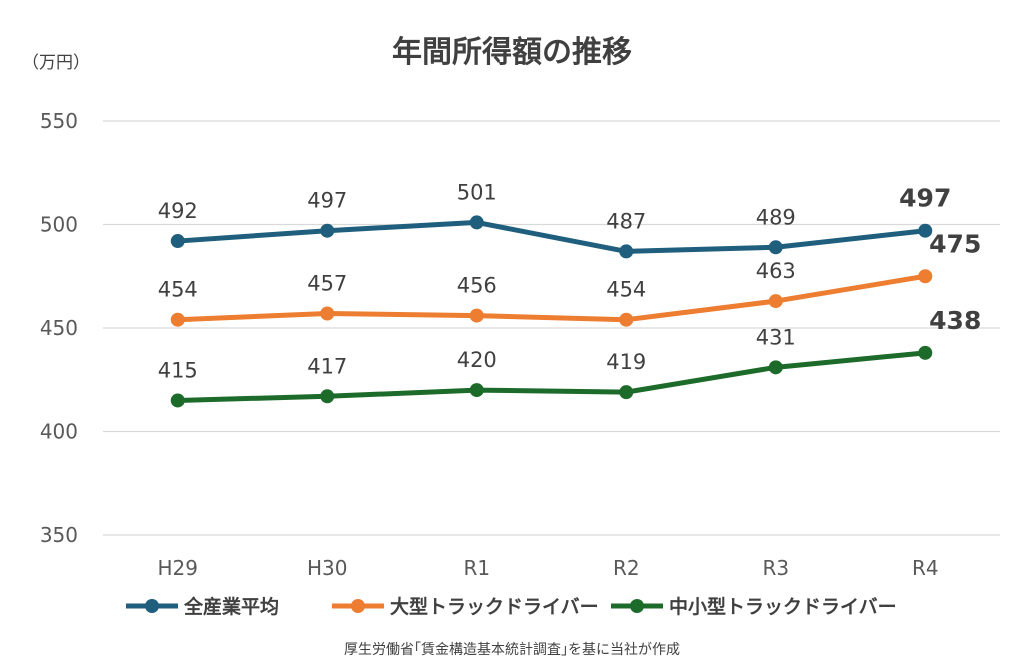 The image size is (1024, 664). What do you see at coordinates (477, 192) in the screenshot?
I see `data-label: 501` at bounding box center [477, 192].